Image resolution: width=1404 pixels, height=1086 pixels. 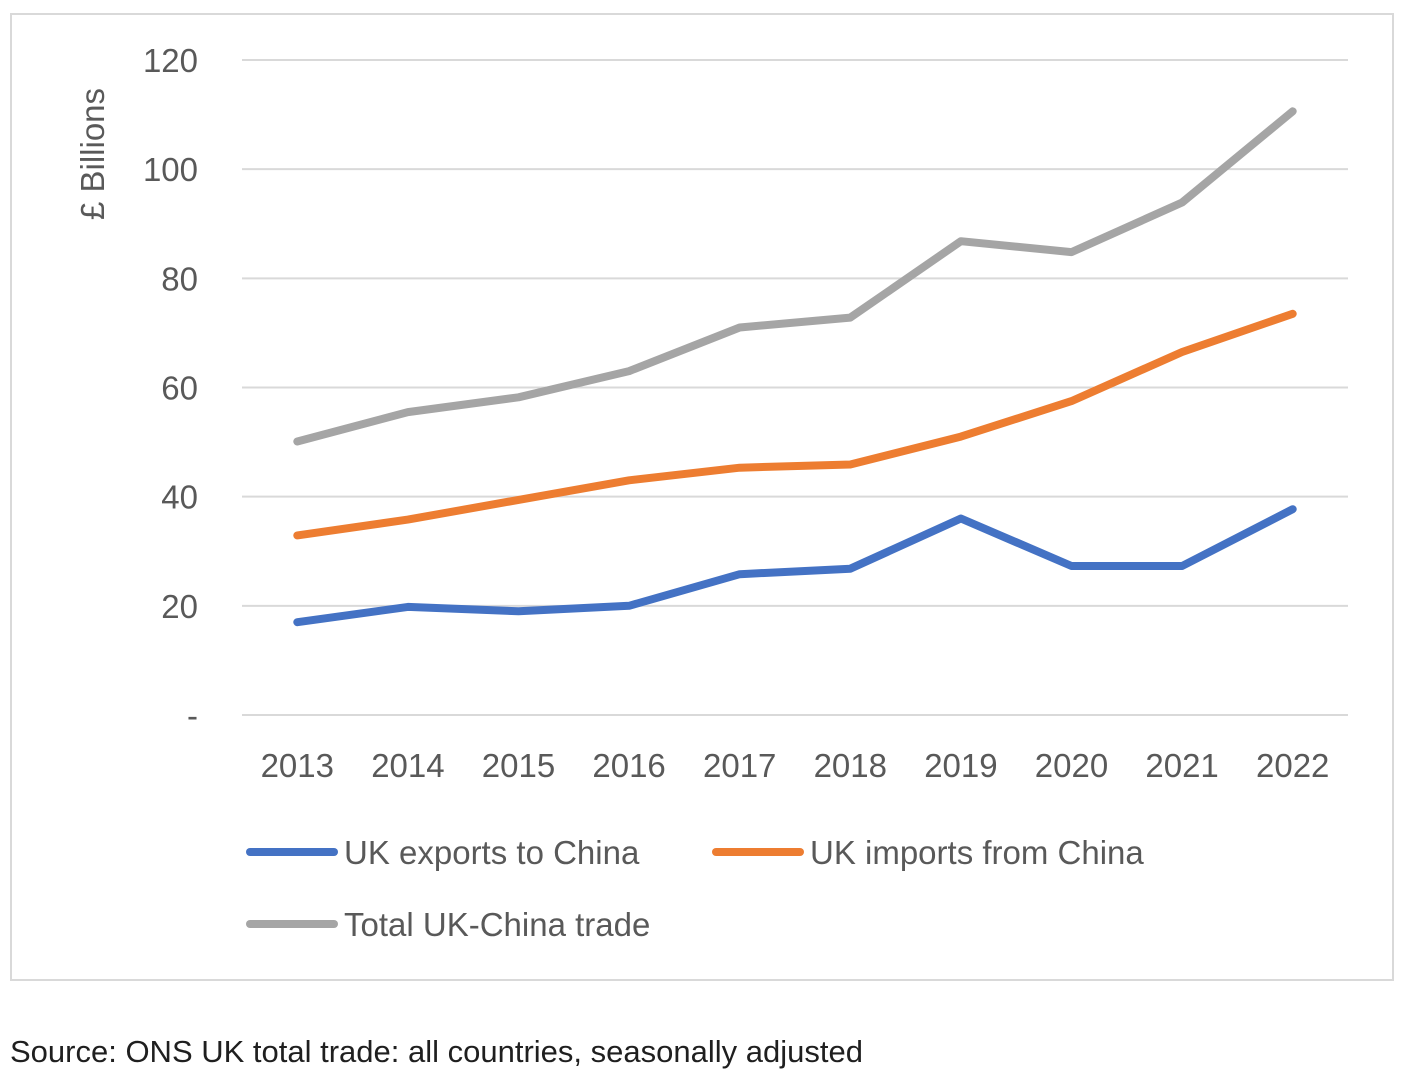 I want to click on y-tick-label-80: 80, so click(x=179, y=278).